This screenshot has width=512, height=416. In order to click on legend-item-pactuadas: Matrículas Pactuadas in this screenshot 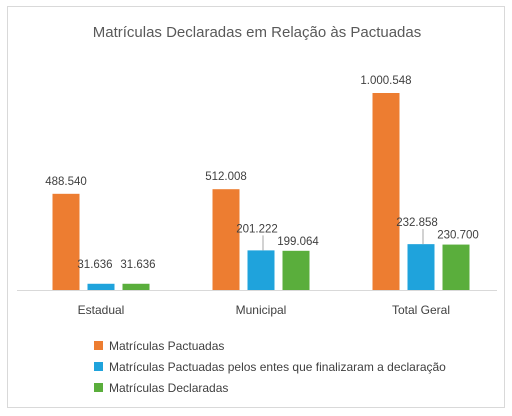, I will do `click(294, 345)`.